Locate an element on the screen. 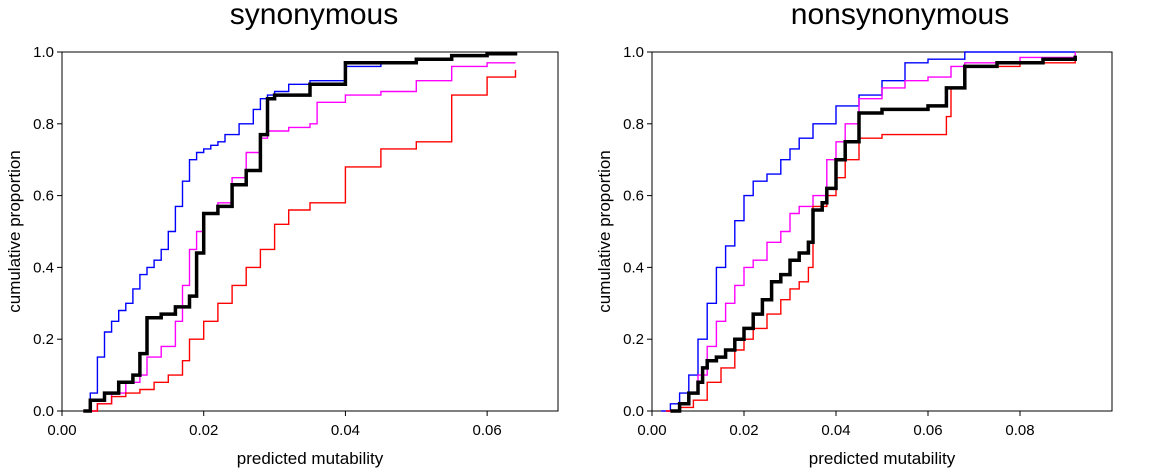 The height and width of the screenshot is (473, 1158). chart-title: nonsynonymous is located at coordinates (900, 15).